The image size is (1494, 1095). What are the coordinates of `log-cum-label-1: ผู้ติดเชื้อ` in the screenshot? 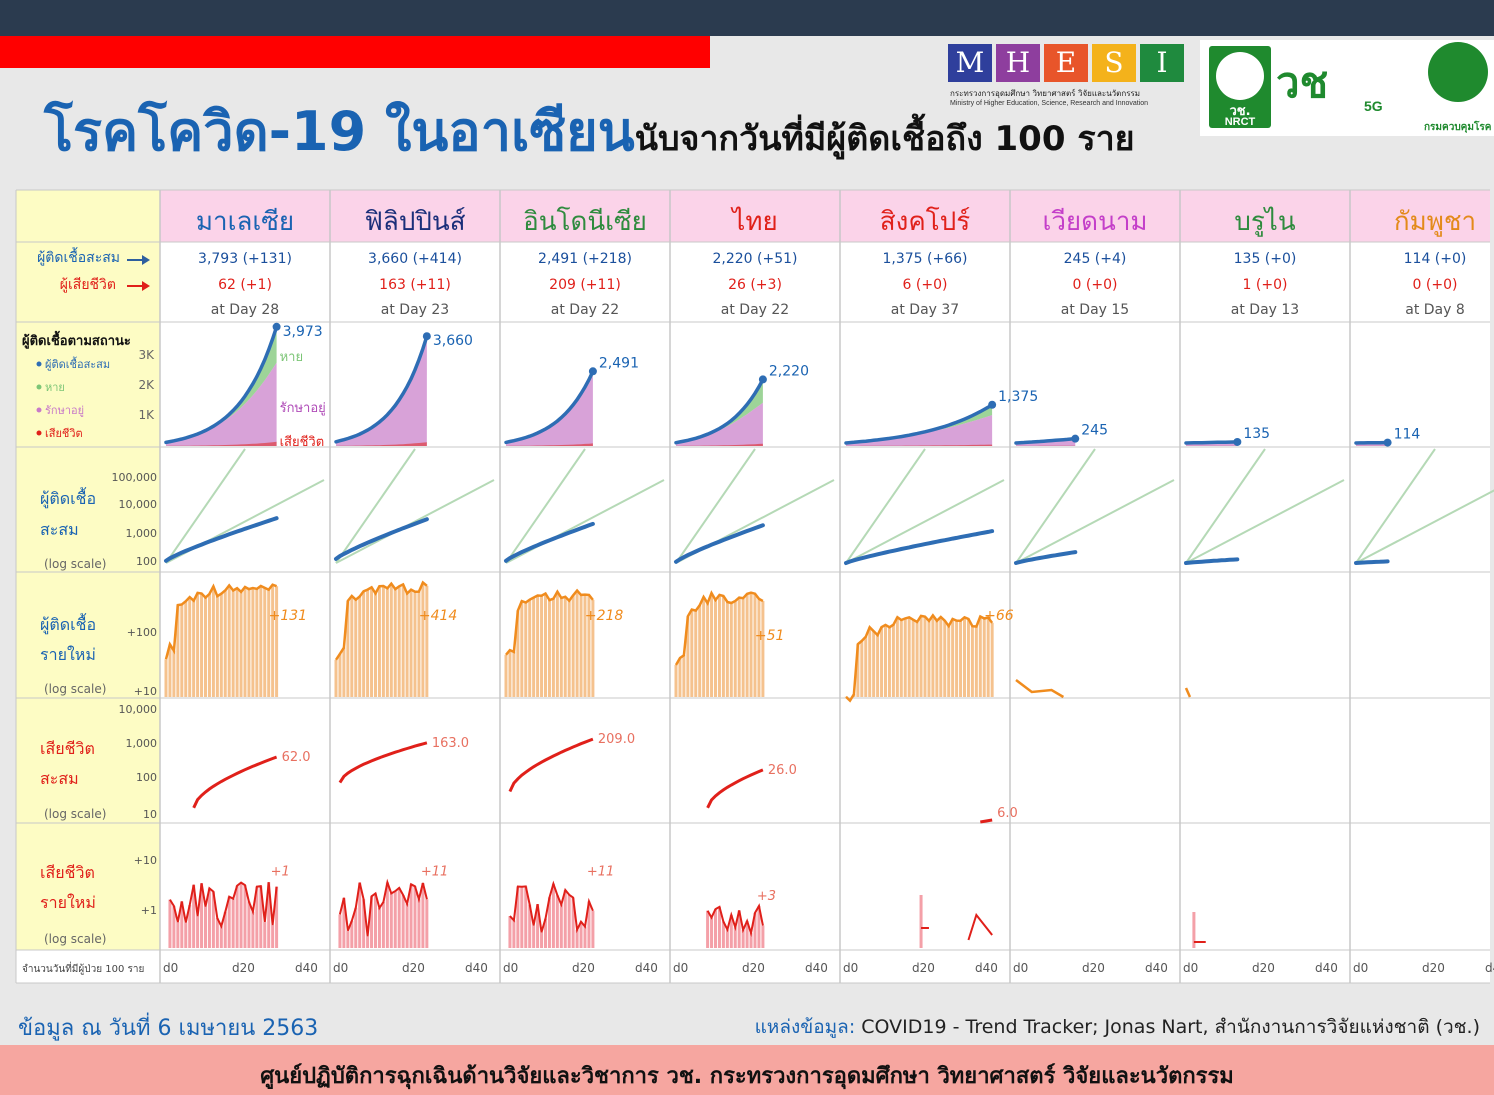 It's located at (68, 498).